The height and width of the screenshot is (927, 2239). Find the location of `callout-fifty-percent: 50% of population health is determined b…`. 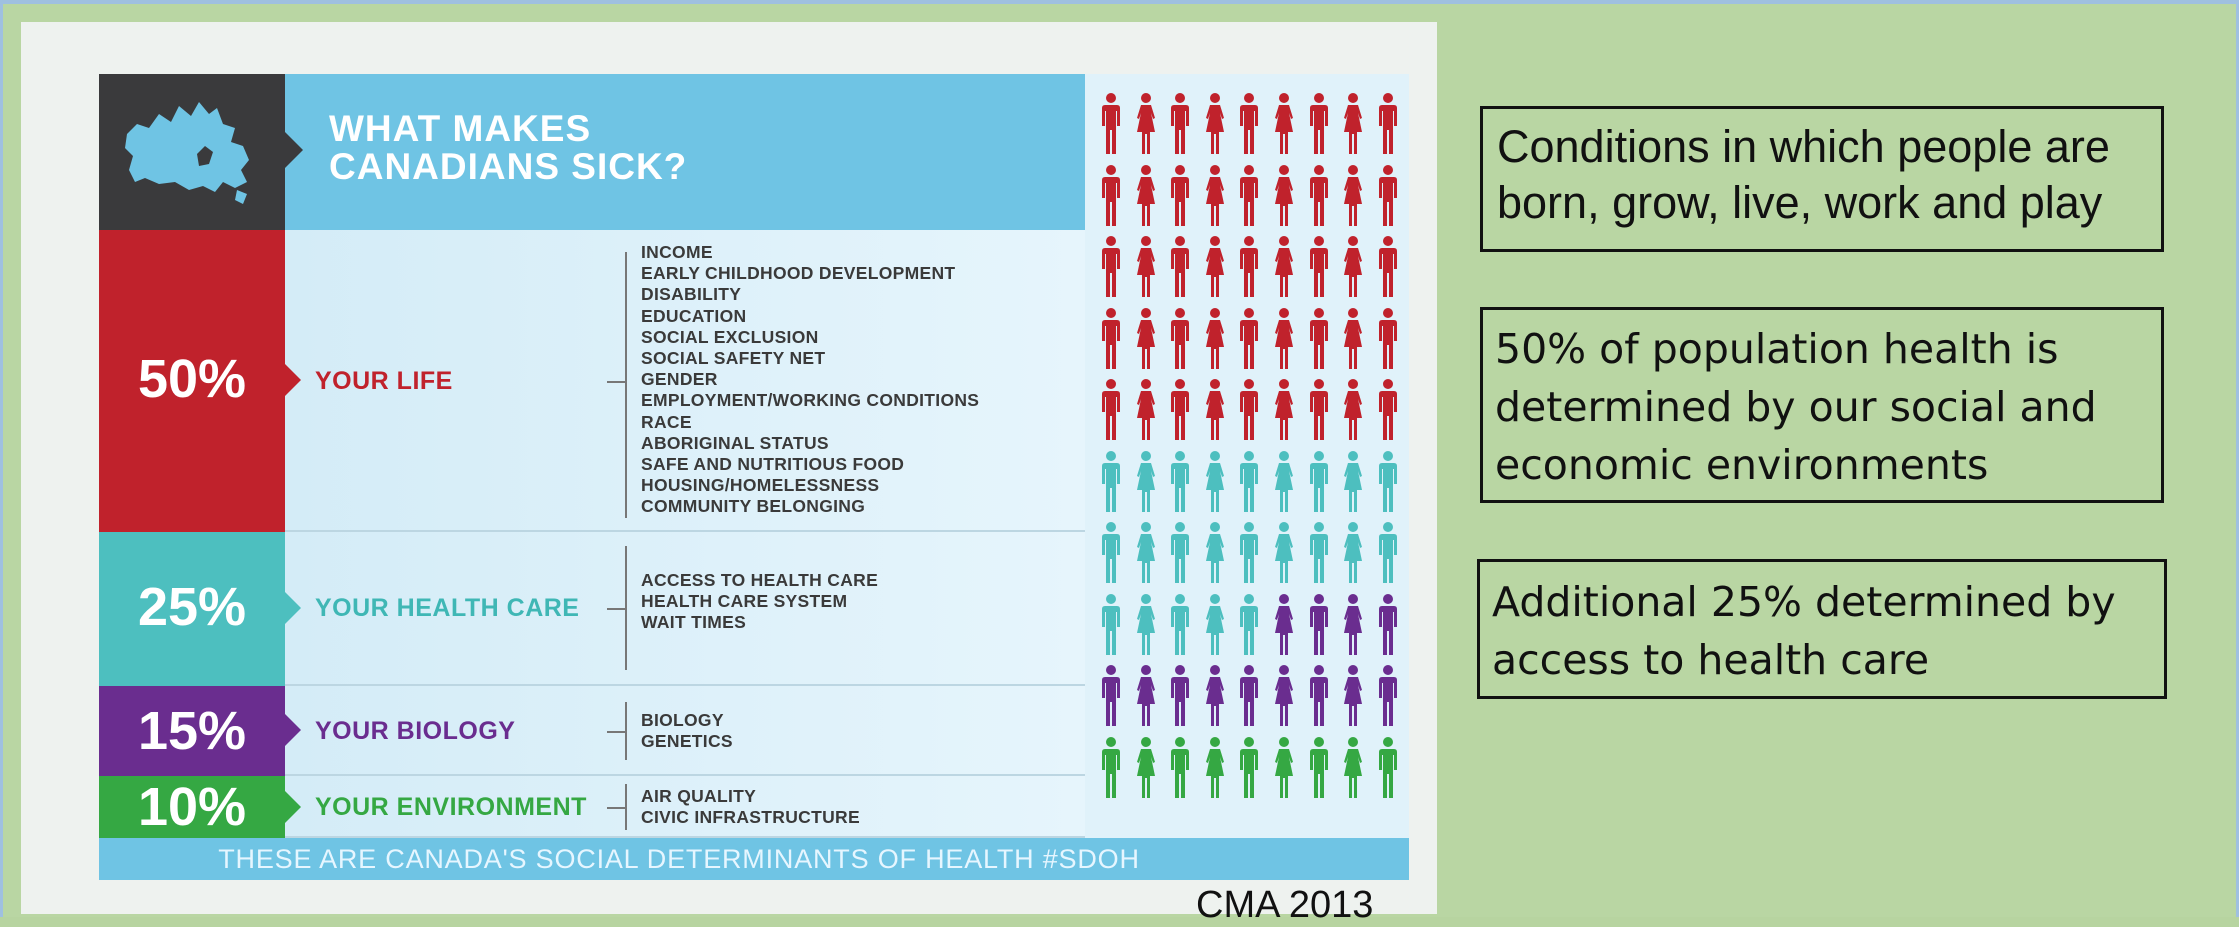

callout-fifty-percent: 50% of population health is determined b… is located at coordinates (1822, 405).